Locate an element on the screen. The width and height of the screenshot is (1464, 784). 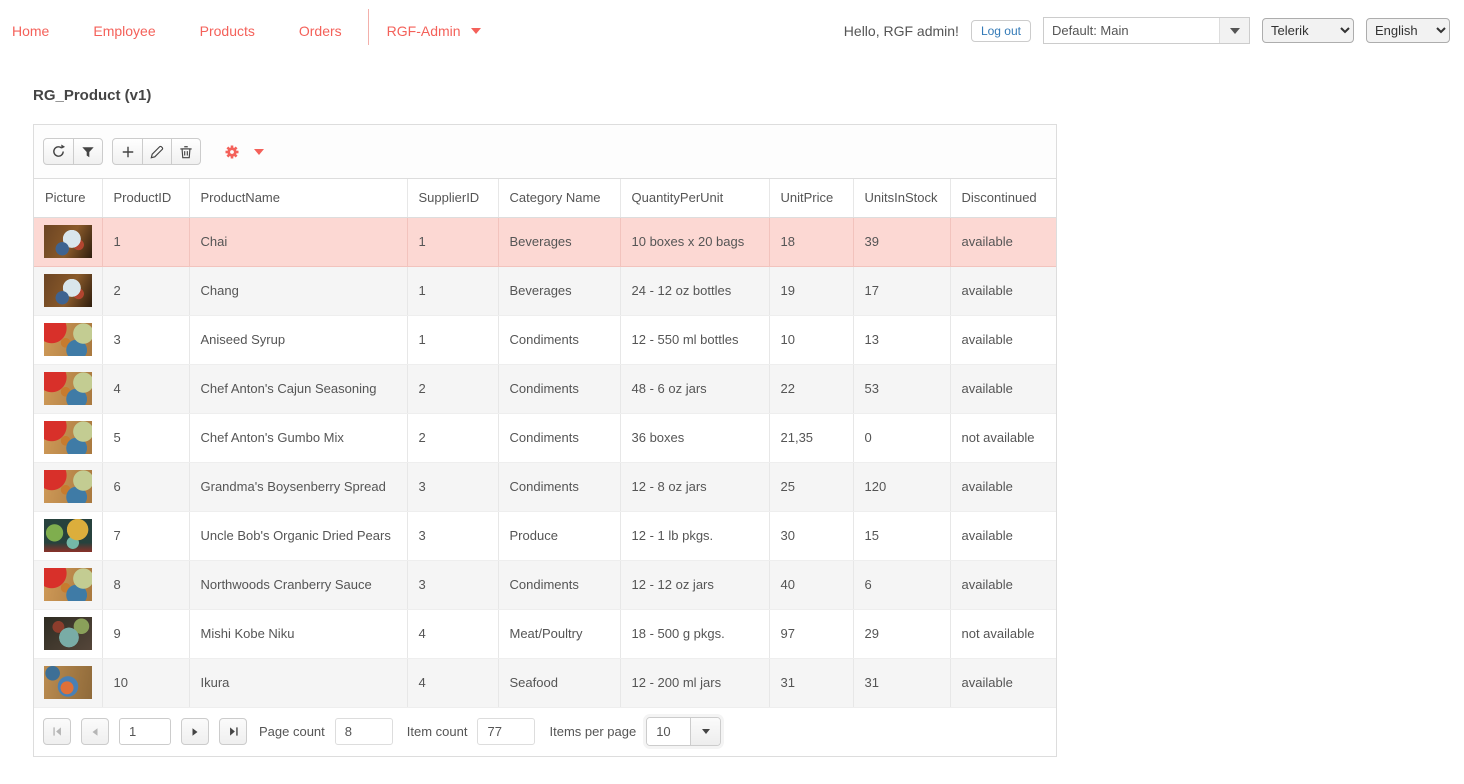
column-header-unitprice: UnitPrice is located at coordinates (811, 198).